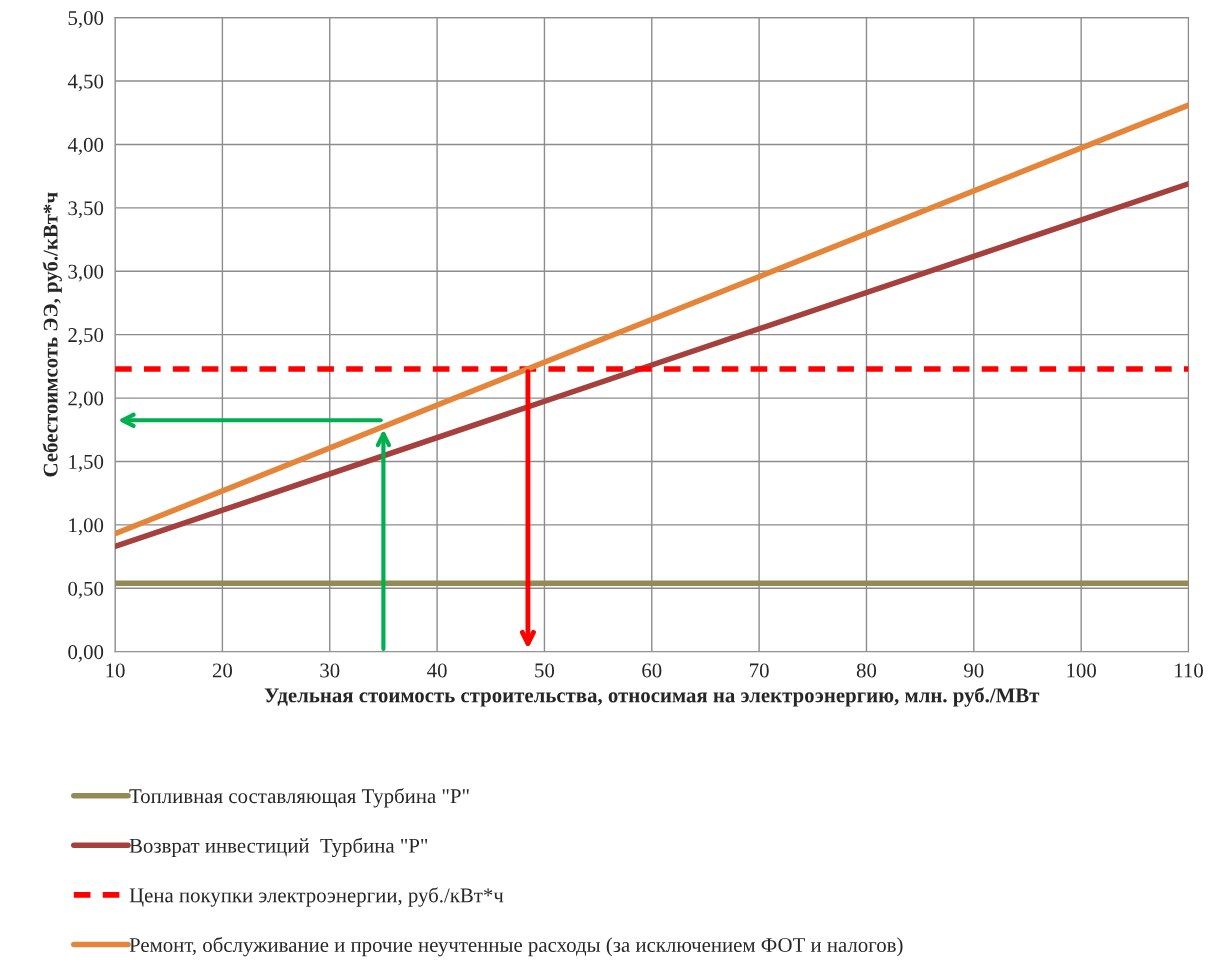 The image size is (1224, 980). What do you see at coordinates (222, 670) in the screenshot?
I see `x-tick-label: 20` at bounding box center [222, 670].